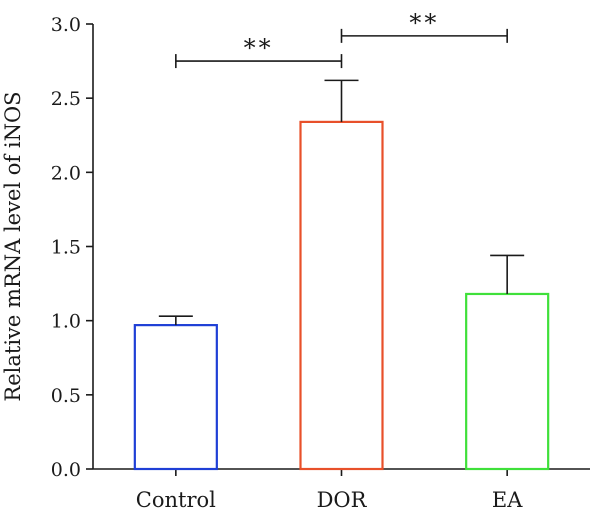 Image resolution: width=600 pixels, height=517 pixels. What do you see at coordinates (13, 246) in the screenshot?
I see `y-axis-title: Relative mRNA level of iNOS` at bounding box center [13, 246].